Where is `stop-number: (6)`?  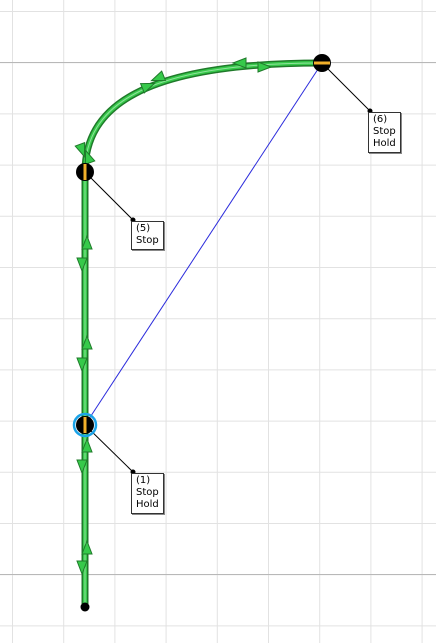 stop-number: (6) is located at coordinates (380, 119).